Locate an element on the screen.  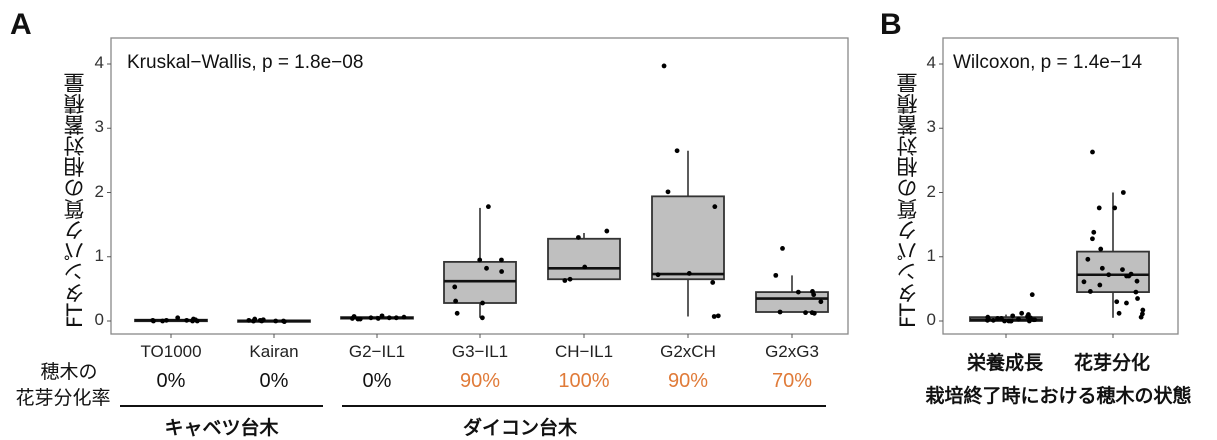
x-label-g3-il1: G3−IL1 is located at coordinates (480, 351).